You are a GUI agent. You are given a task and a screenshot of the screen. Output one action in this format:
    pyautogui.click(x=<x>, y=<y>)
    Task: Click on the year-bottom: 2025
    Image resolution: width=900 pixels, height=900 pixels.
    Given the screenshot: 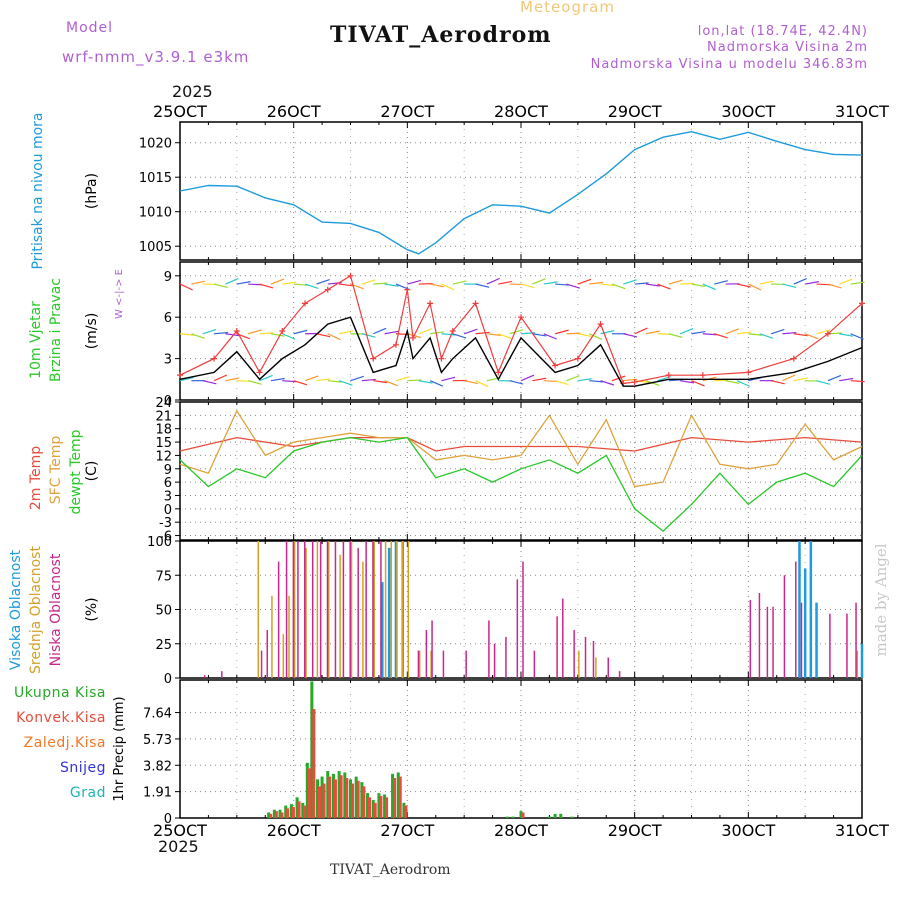 What is the action you would take?
    pyautogui.click(x=178, y=846)
    